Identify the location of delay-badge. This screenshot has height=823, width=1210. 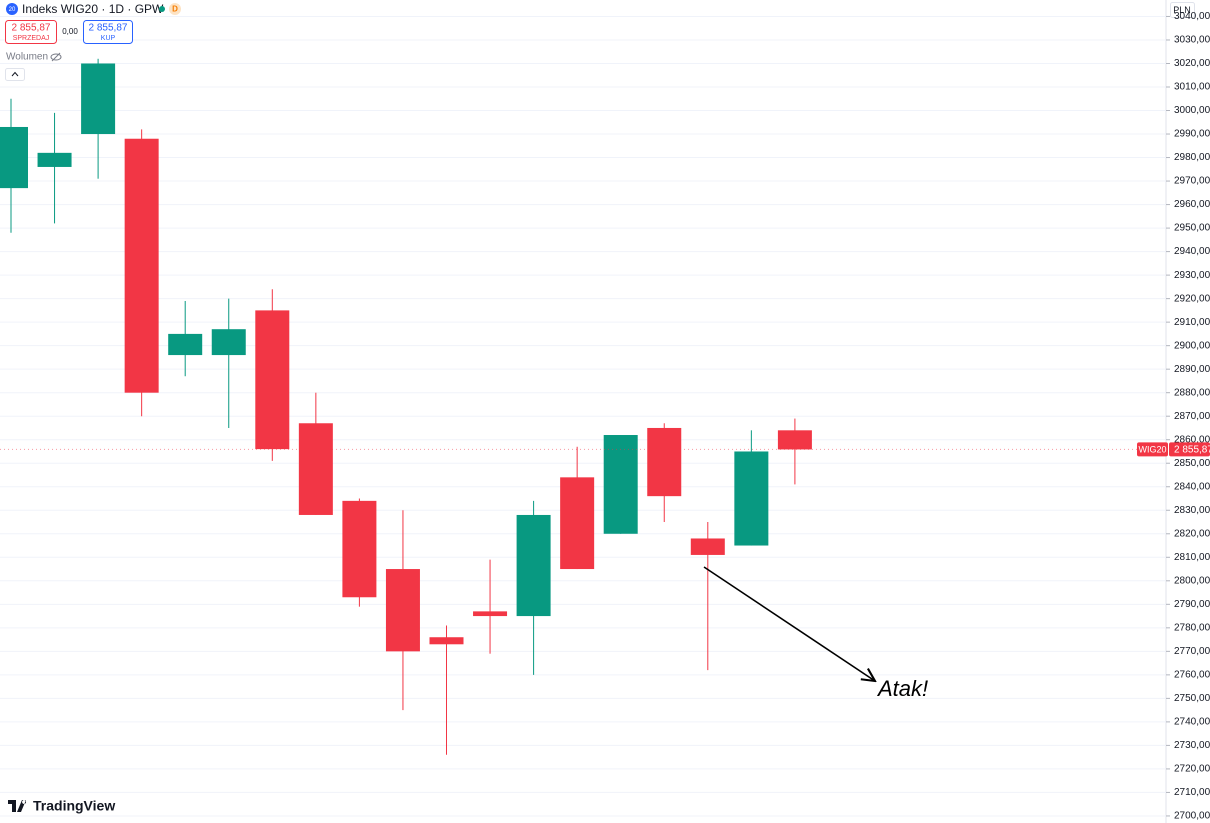
(175, 9).